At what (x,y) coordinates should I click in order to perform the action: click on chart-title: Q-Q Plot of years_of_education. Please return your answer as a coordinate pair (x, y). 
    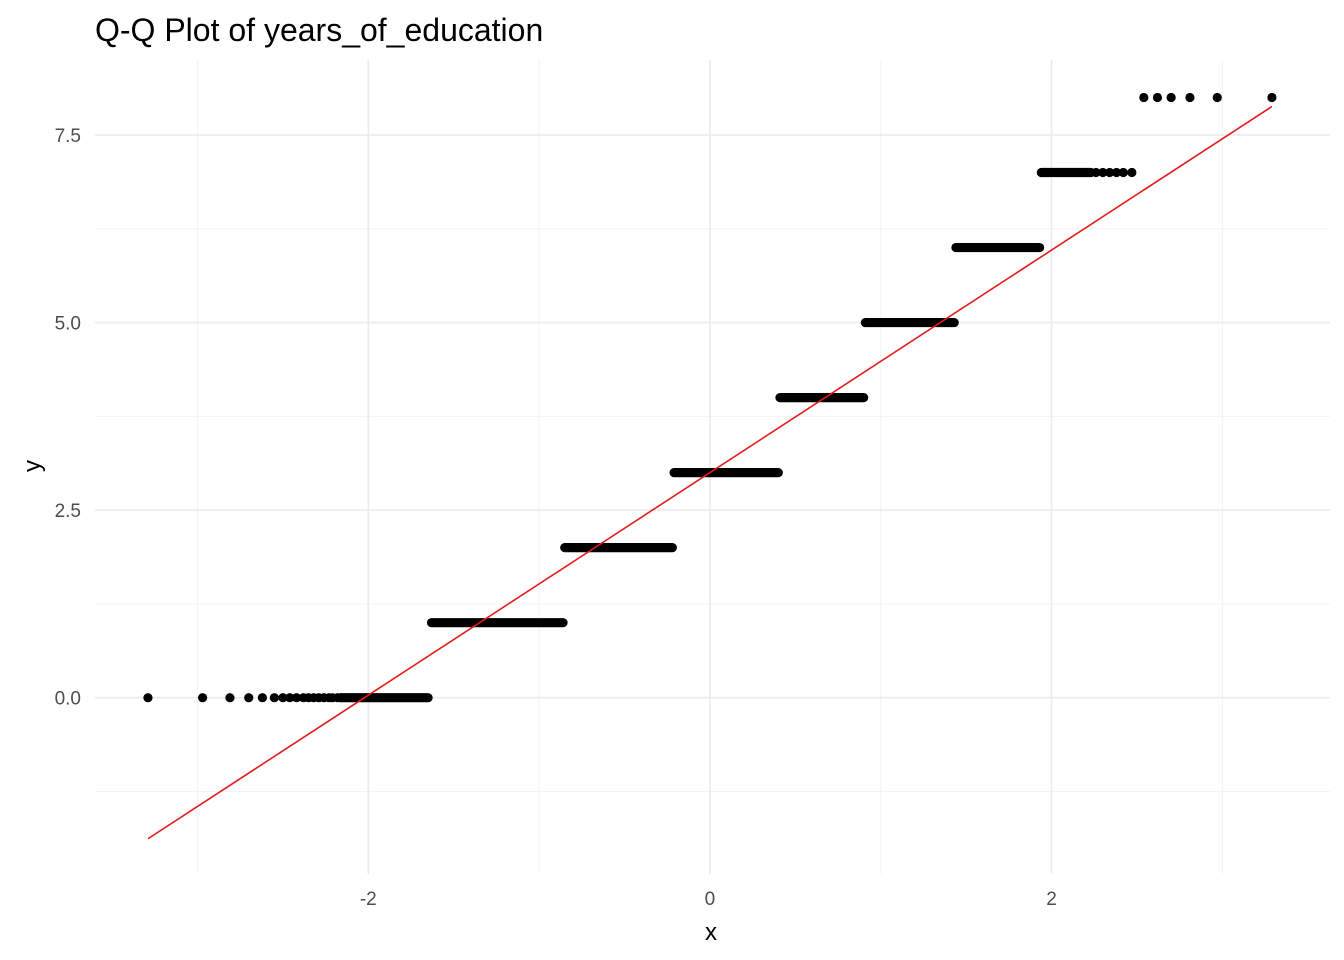
    Looking at the image, I should click on (319, 30).